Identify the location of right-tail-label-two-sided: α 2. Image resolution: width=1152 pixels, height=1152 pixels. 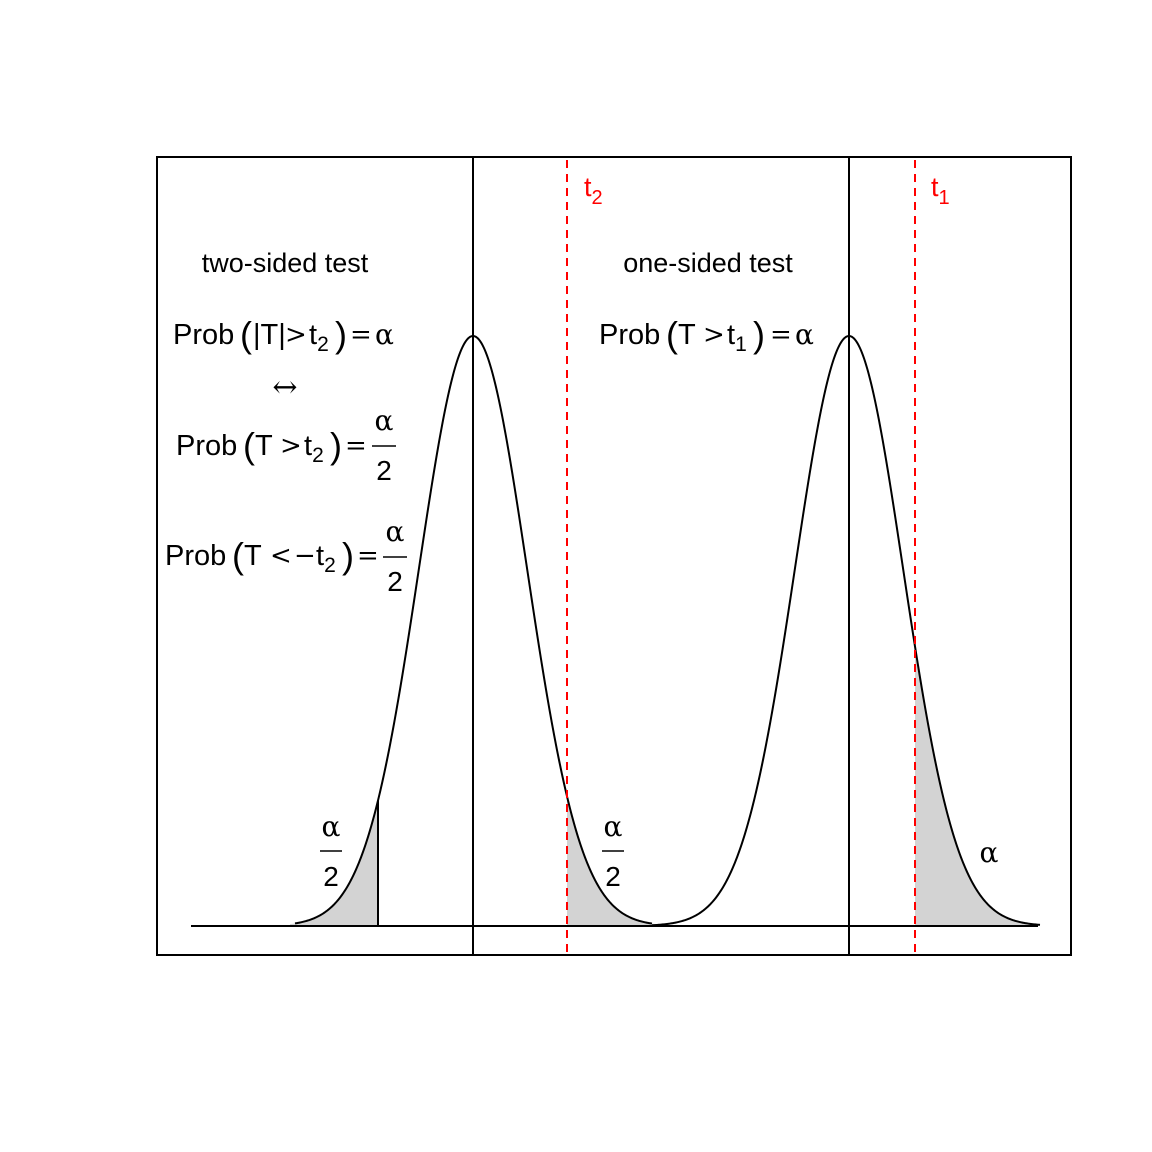
(613, 851).